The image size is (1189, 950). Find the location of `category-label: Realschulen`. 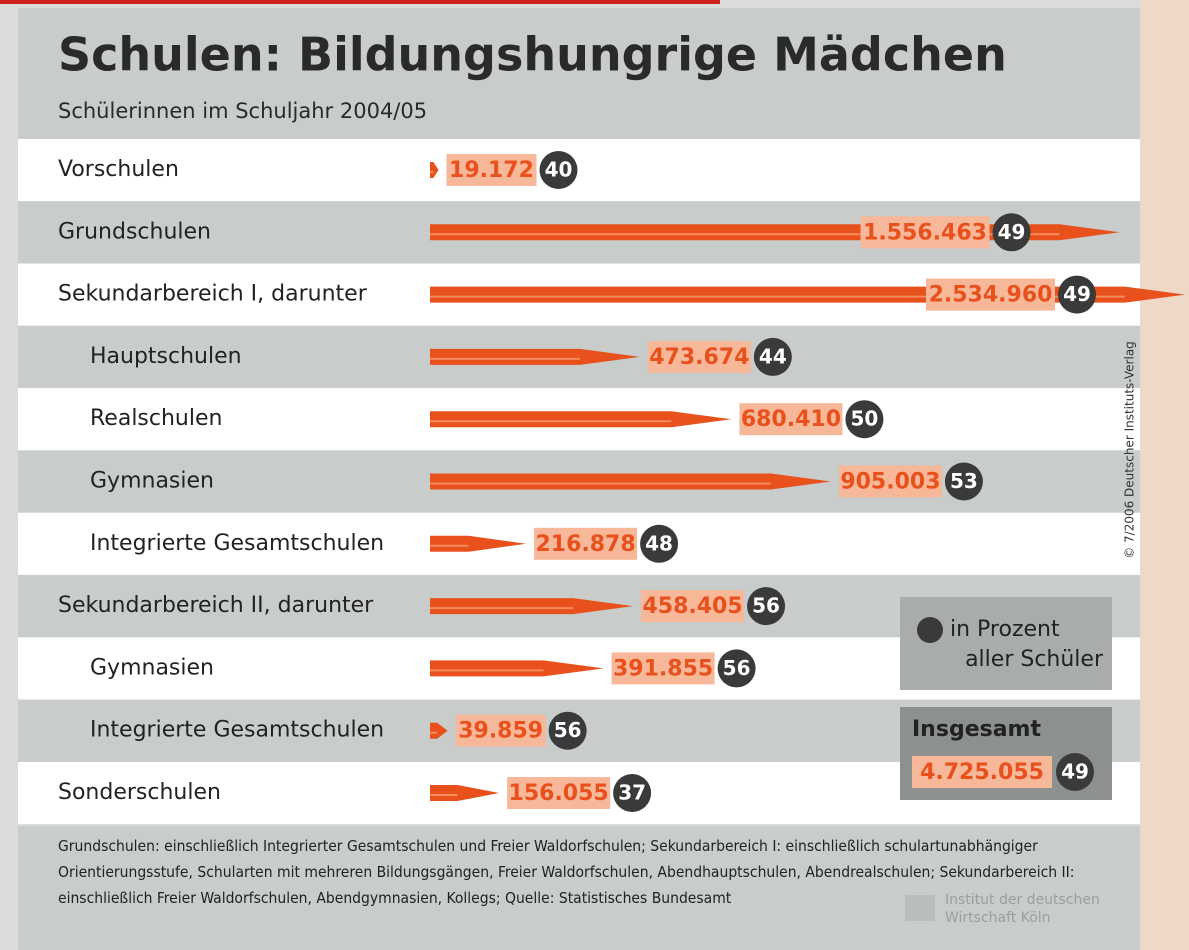

category-label: Realschulen is located at coordinates (156, 418).